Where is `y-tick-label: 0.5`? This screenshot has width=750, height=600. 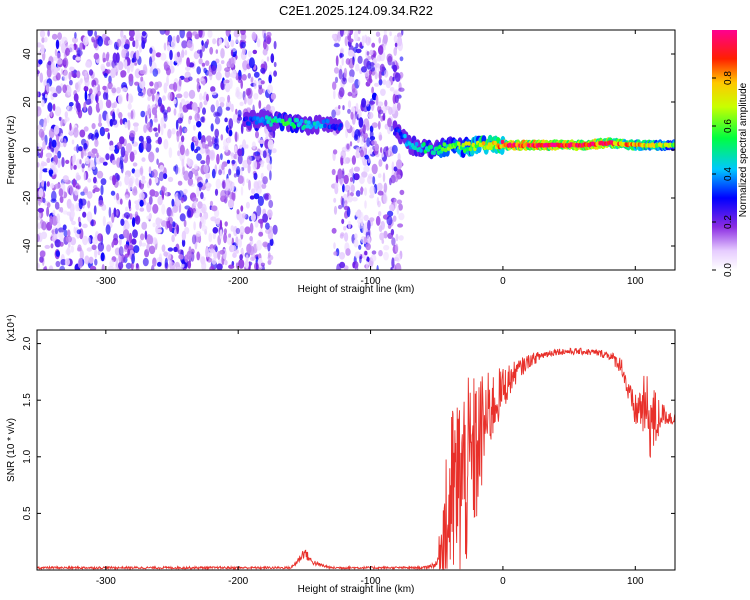
y-tick-label: 0.5 is located at coordinates (27, 513).